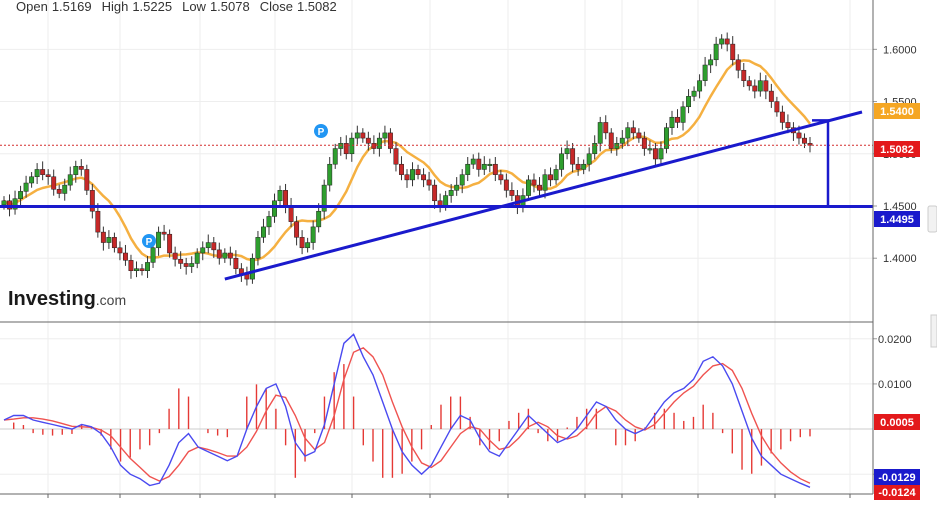  What do you see at coordinates (897, 422) in the screenshot?
I see `histogram-badge: 0.0005` at bounding box center [897, 422].